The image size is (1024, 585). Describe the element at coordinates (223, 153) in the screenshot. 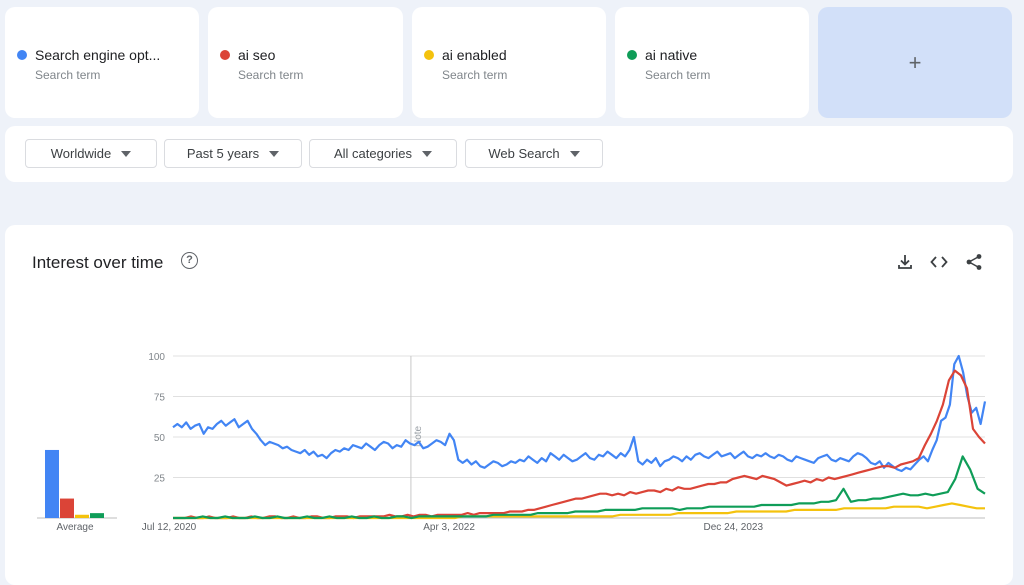

I see `time-range-value: Past 5 years` at that location.